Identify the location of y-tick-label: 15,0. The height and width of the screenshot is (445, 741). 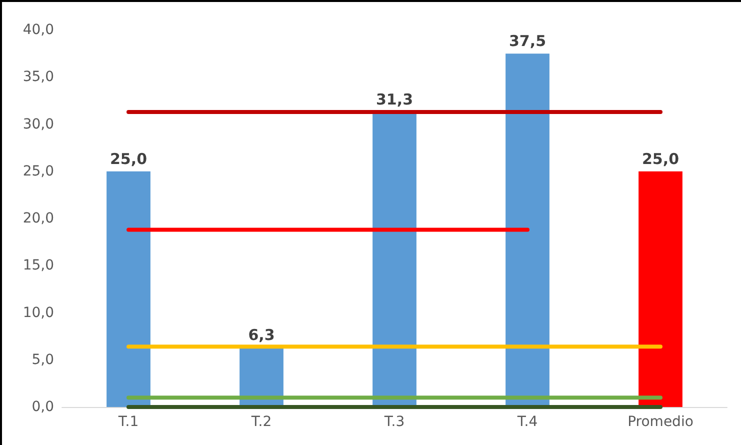
(38, 266).